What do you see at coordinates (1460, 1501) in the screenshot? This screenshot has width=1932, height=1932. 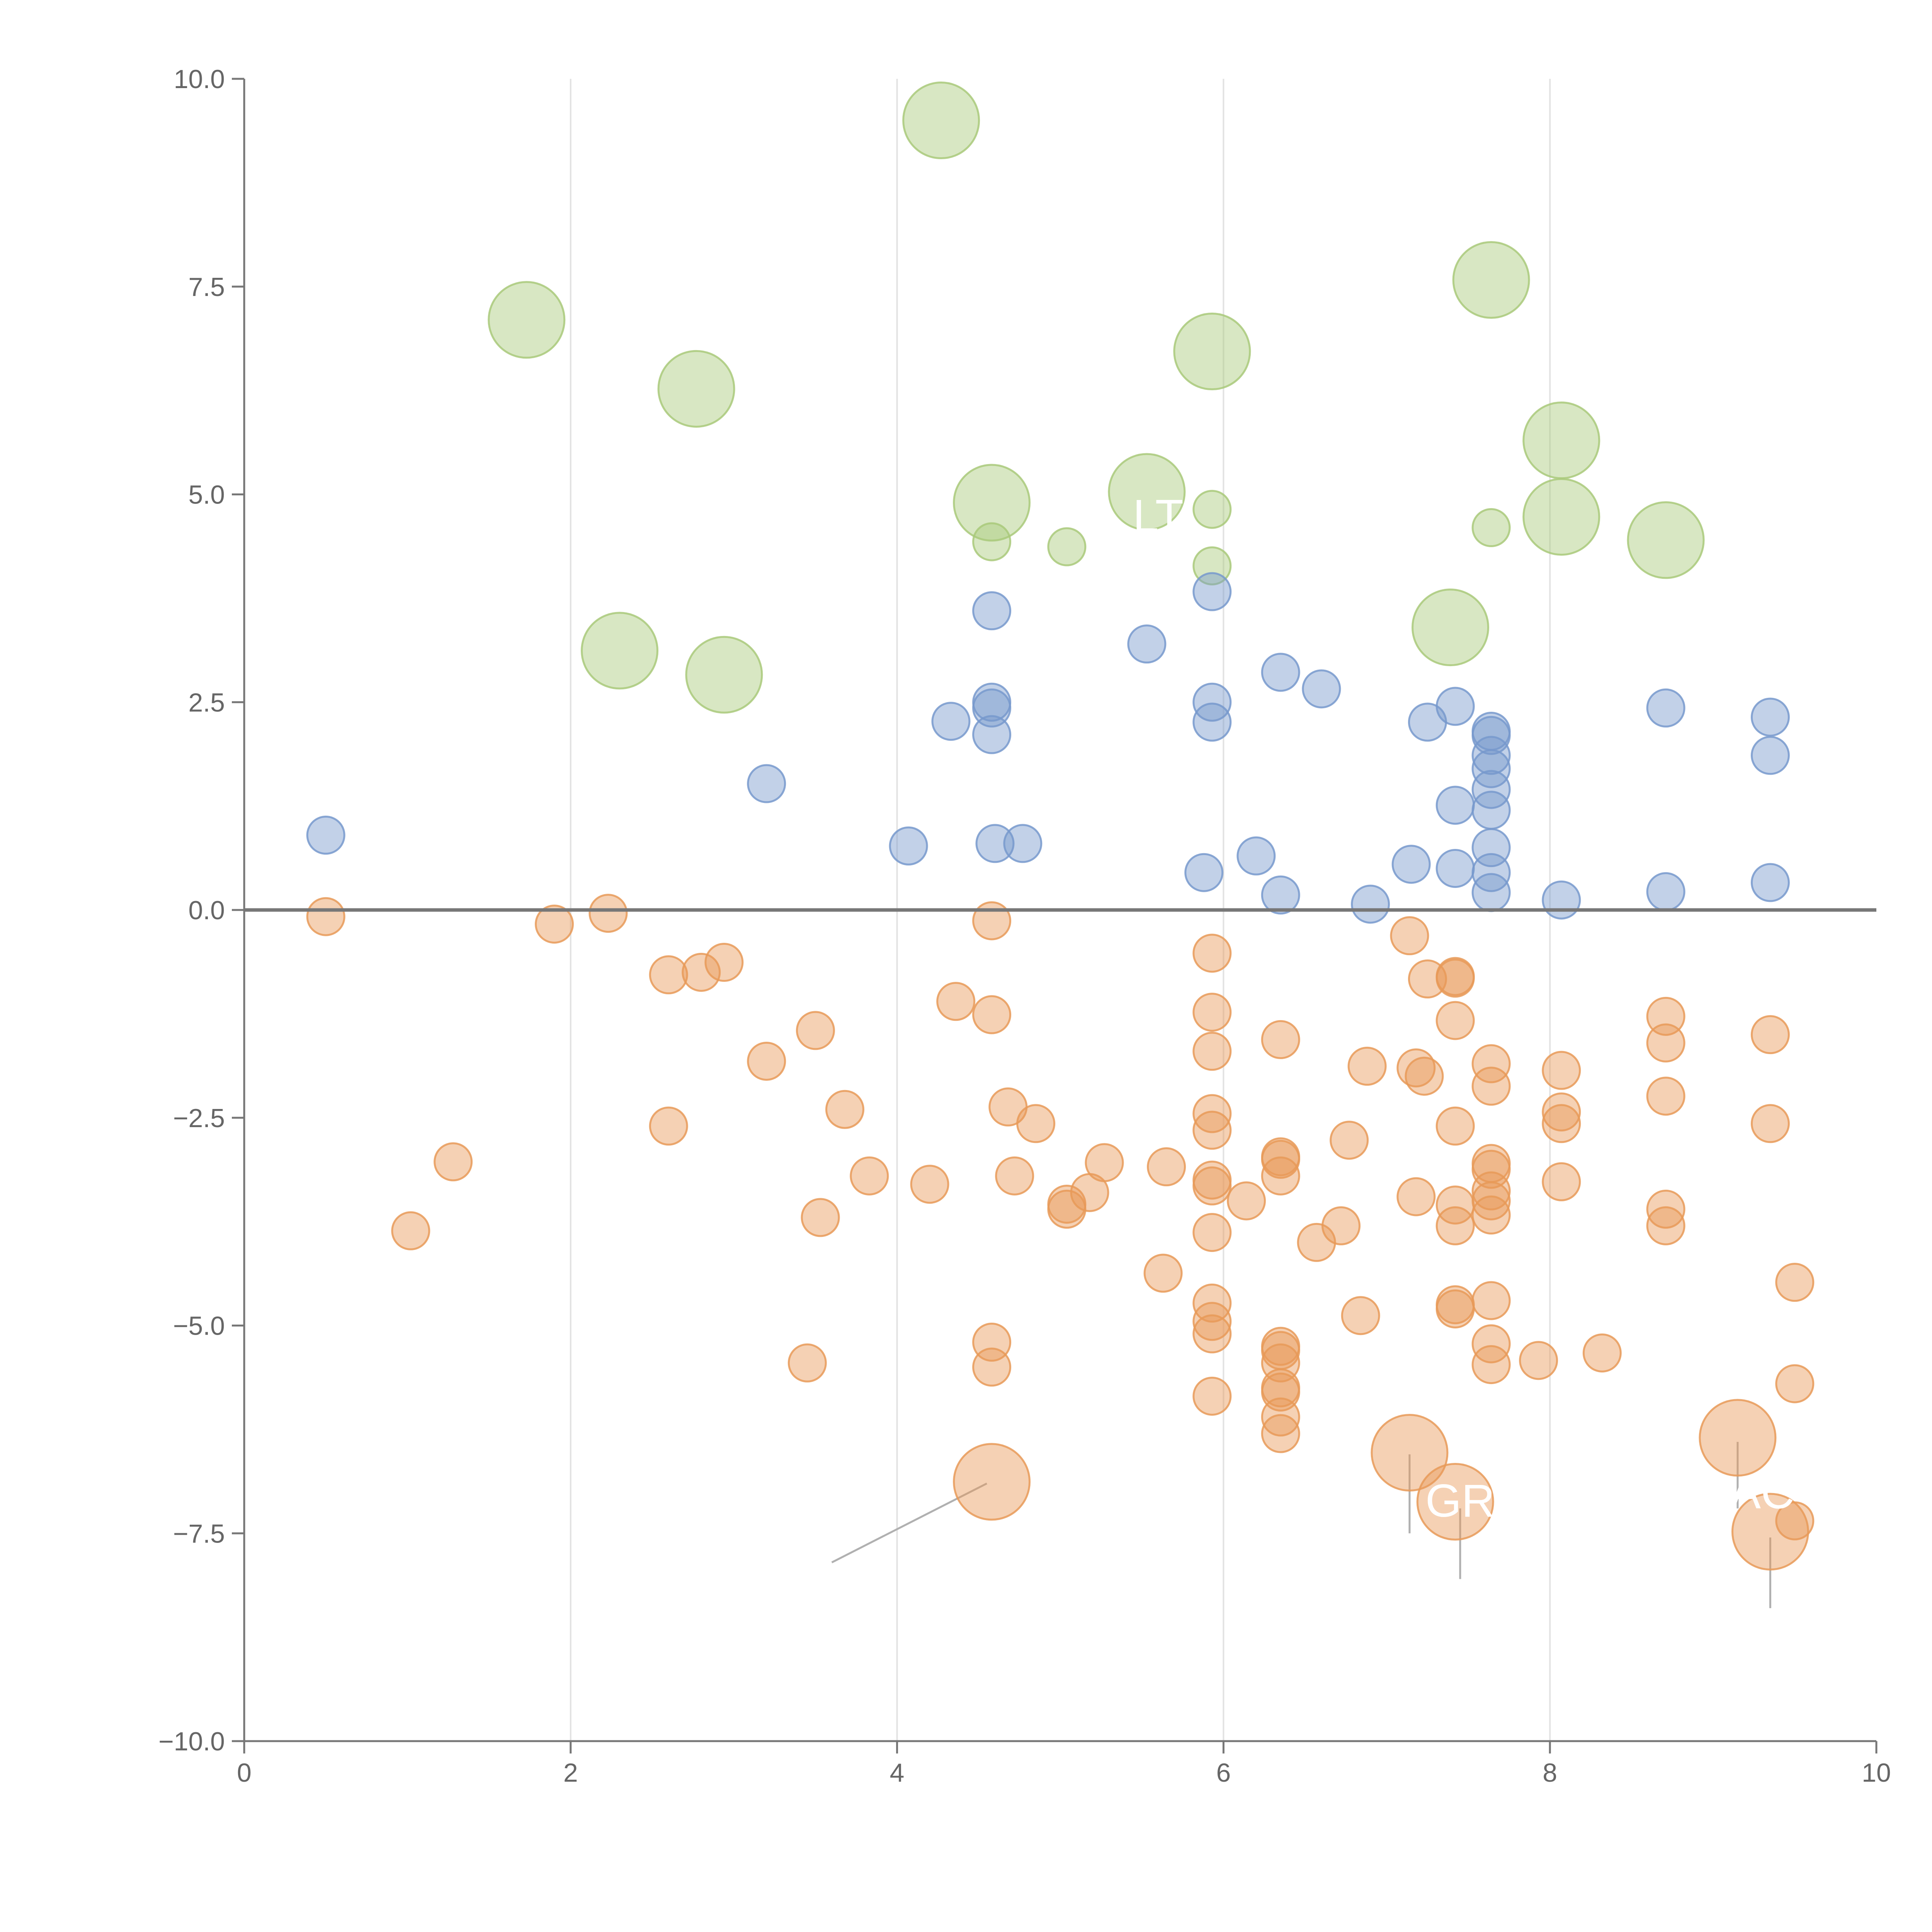 I see `annotation-label-0: GR` at bounding box center [1460, 1501].